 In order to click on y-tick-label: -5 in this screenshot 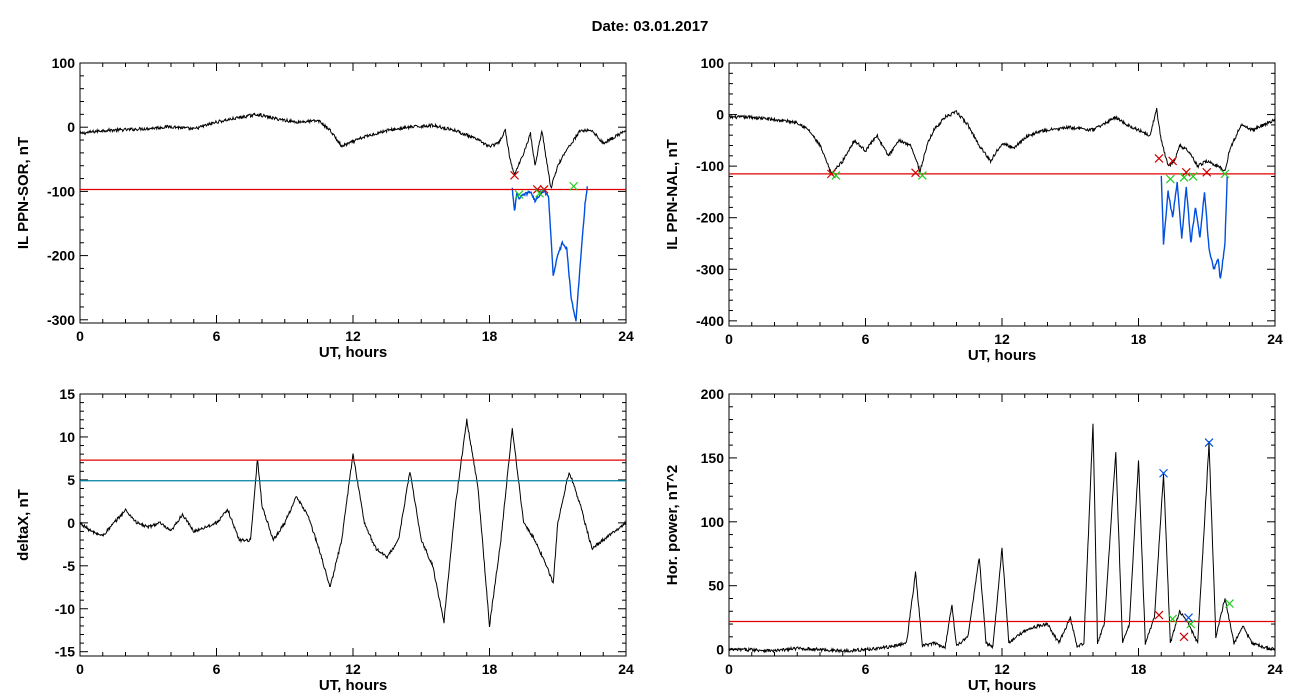, I will do `click(69, 566)`.